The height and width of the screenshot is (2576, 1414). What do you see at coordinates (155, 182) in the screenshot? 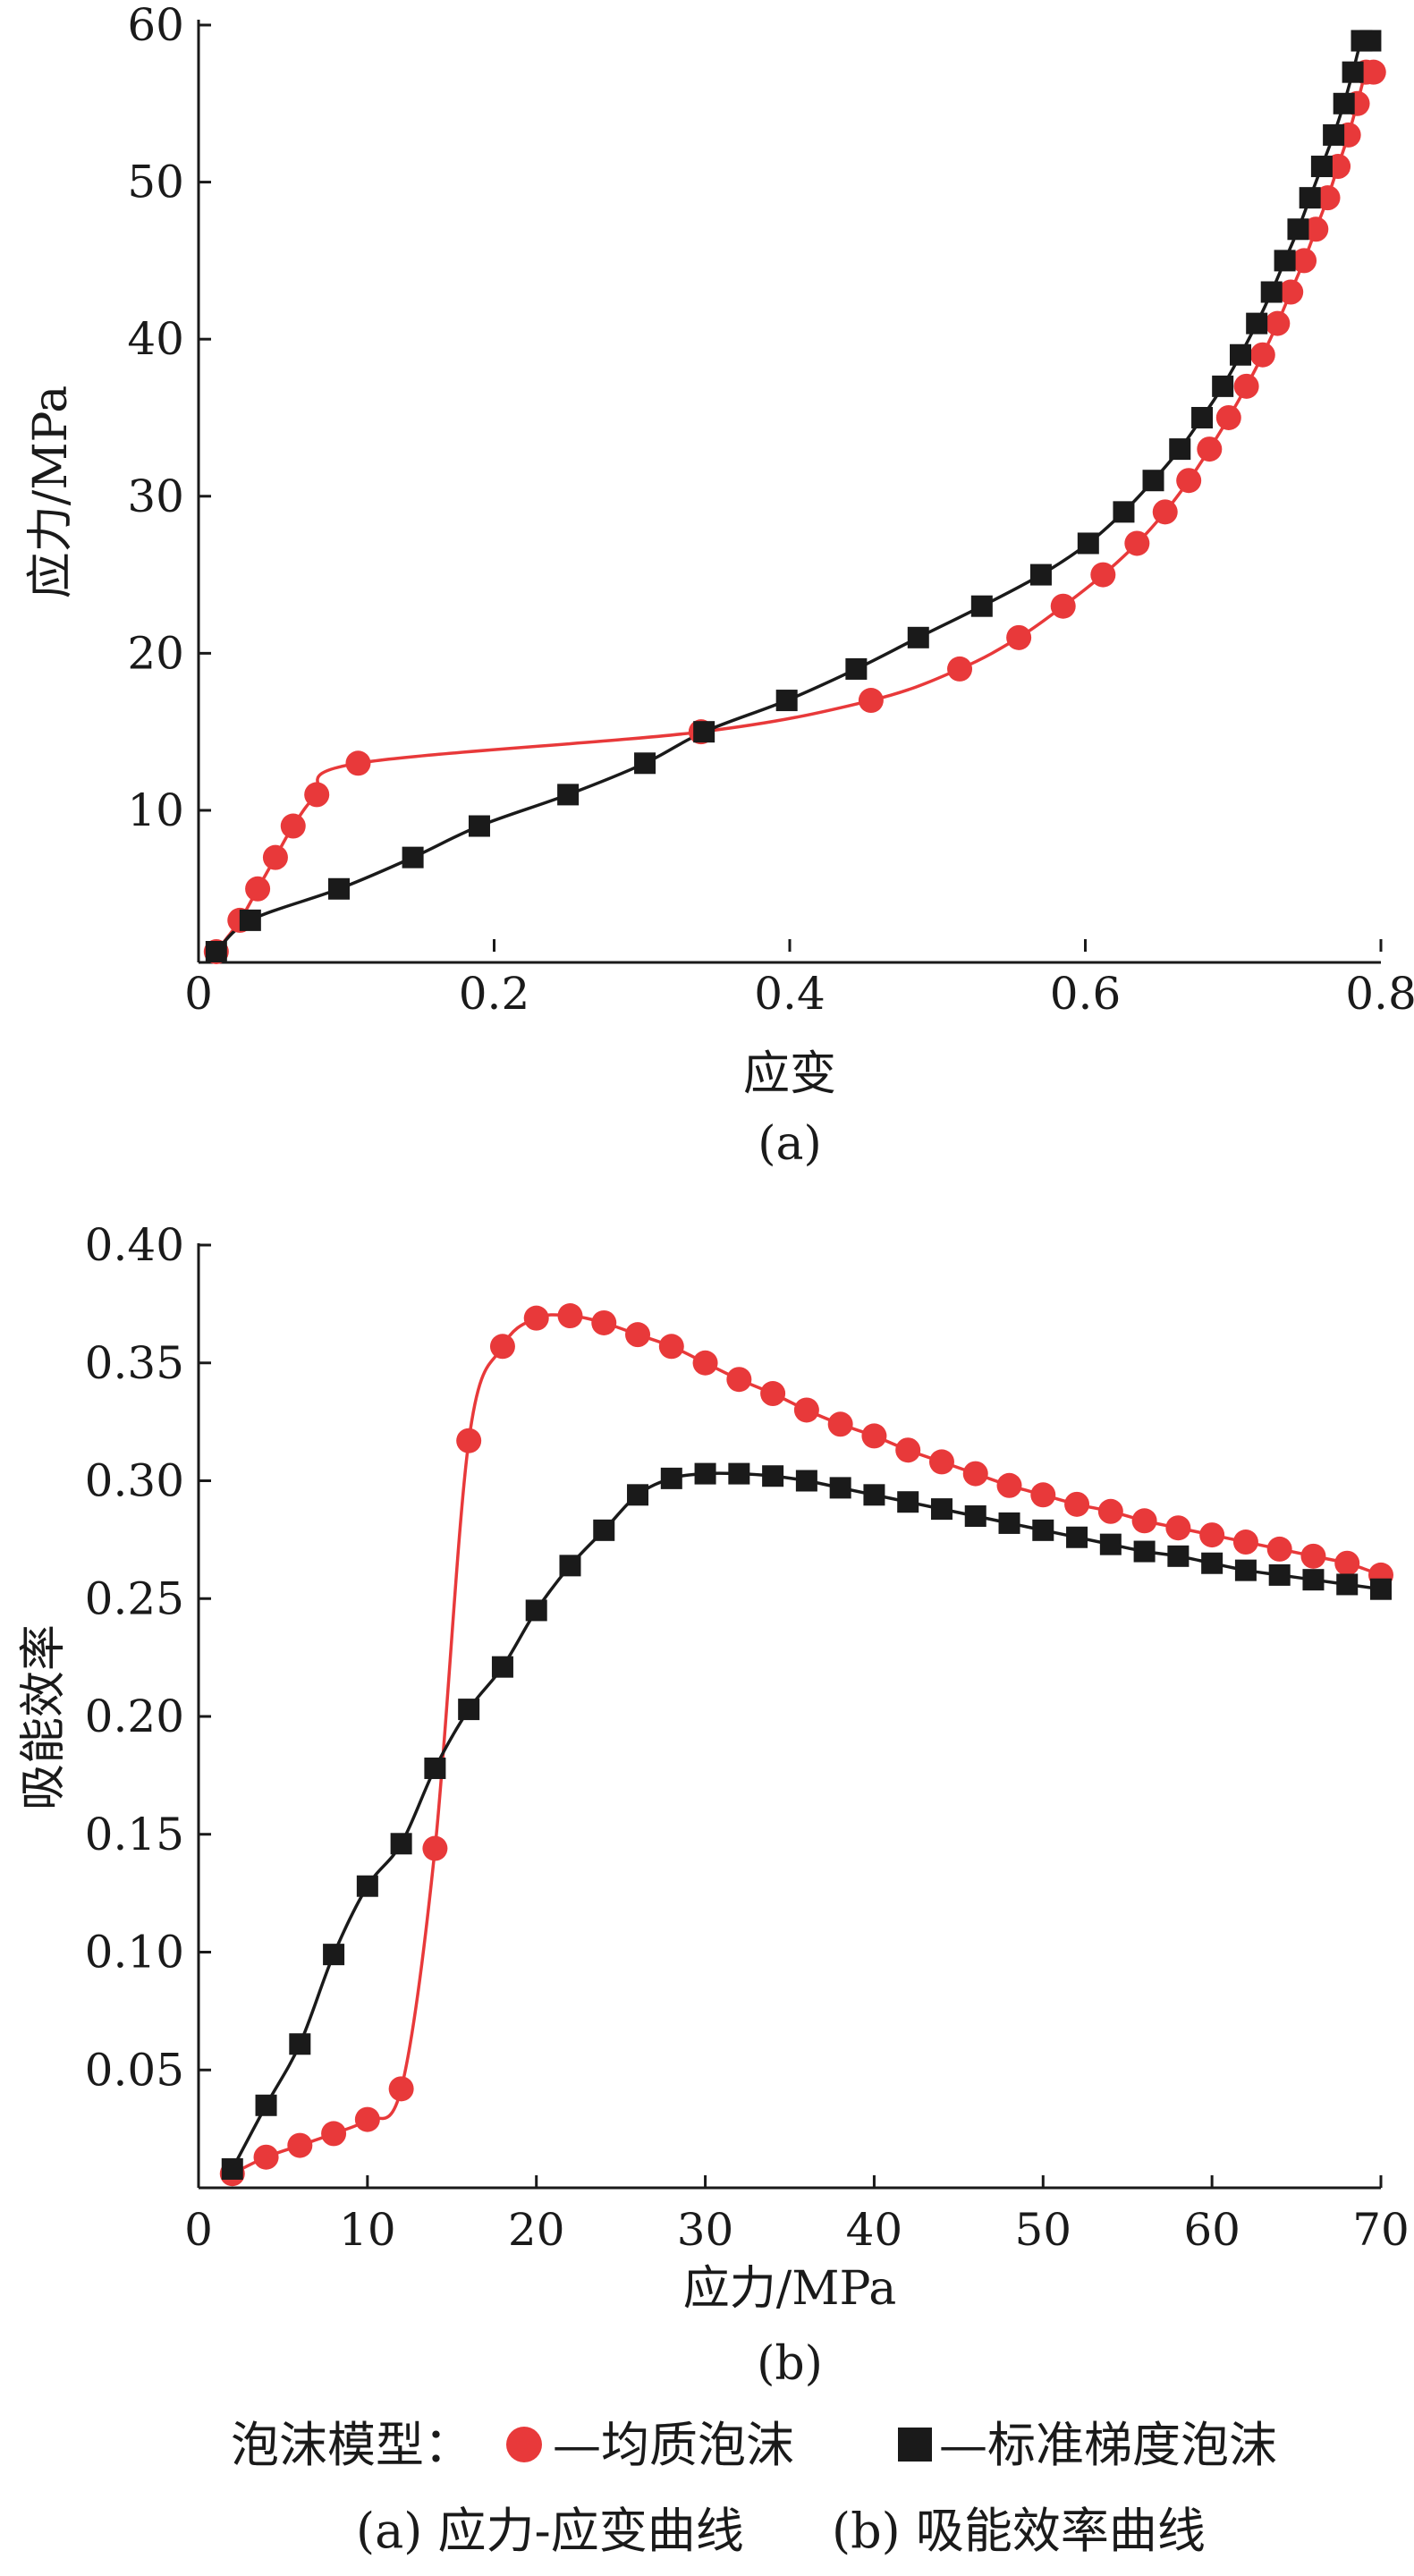
I see `y-tick-label: 50` at bounding box center [155, 182].